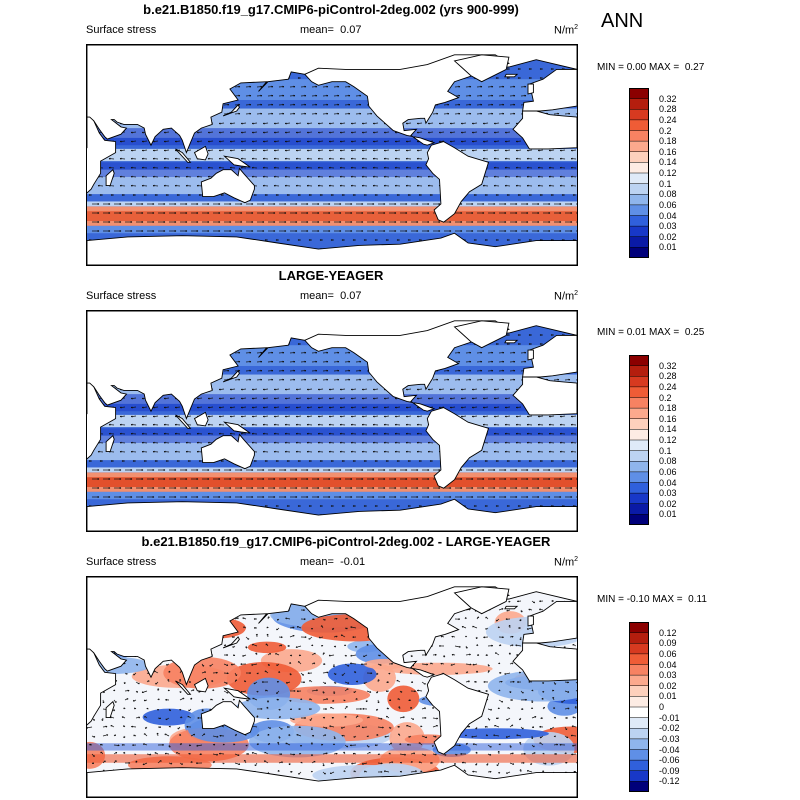  I want to click on panel-2-colorbar, so click(639, 440).